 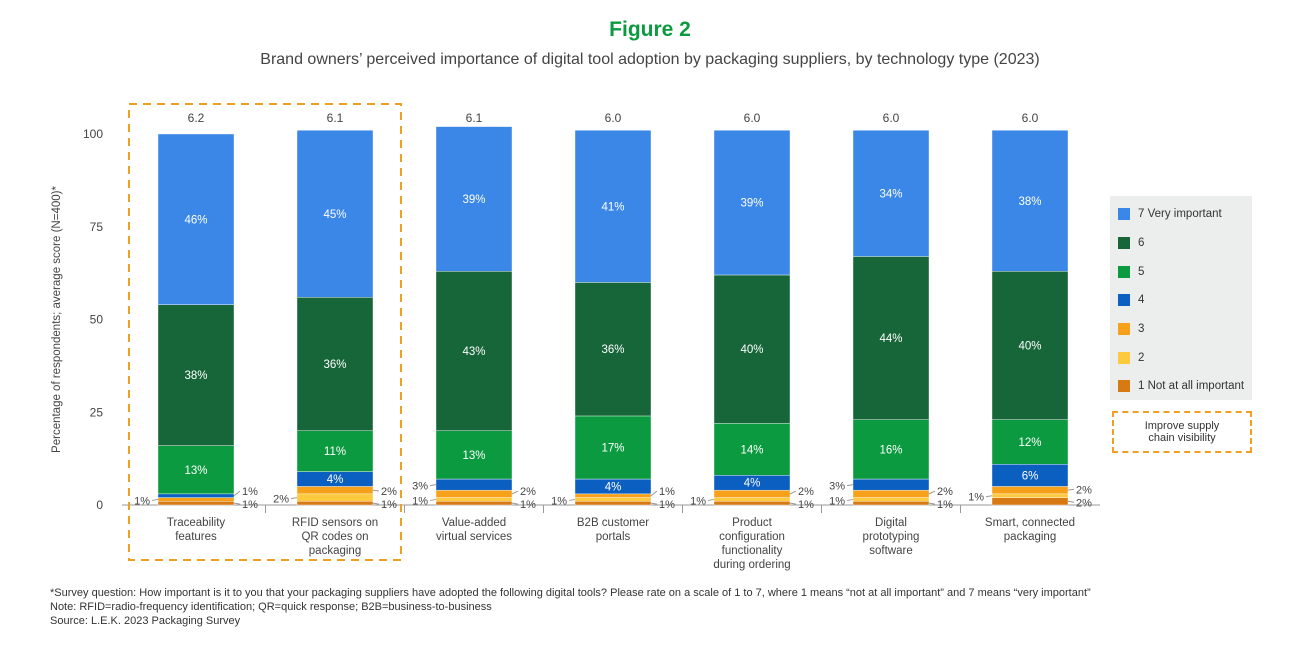 I want to click on category-label: Traceability, so click(x=196, y=523).